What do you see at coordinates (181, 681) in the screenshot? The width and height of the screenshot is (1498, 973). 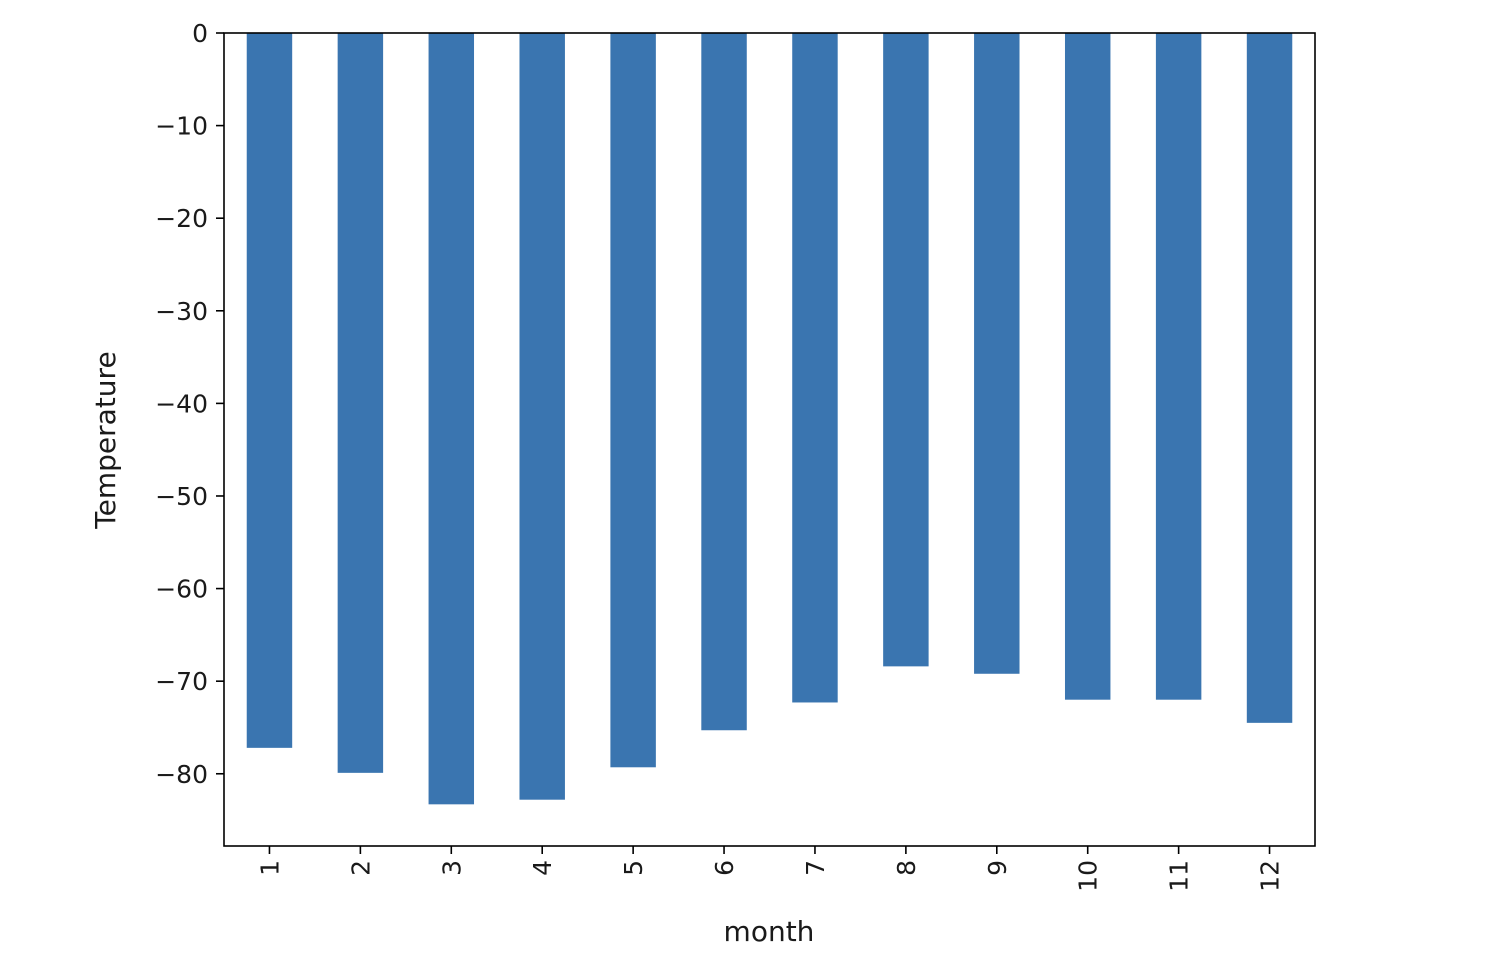 I see `y-tick-label: −70` at bounding box center [181, 681].